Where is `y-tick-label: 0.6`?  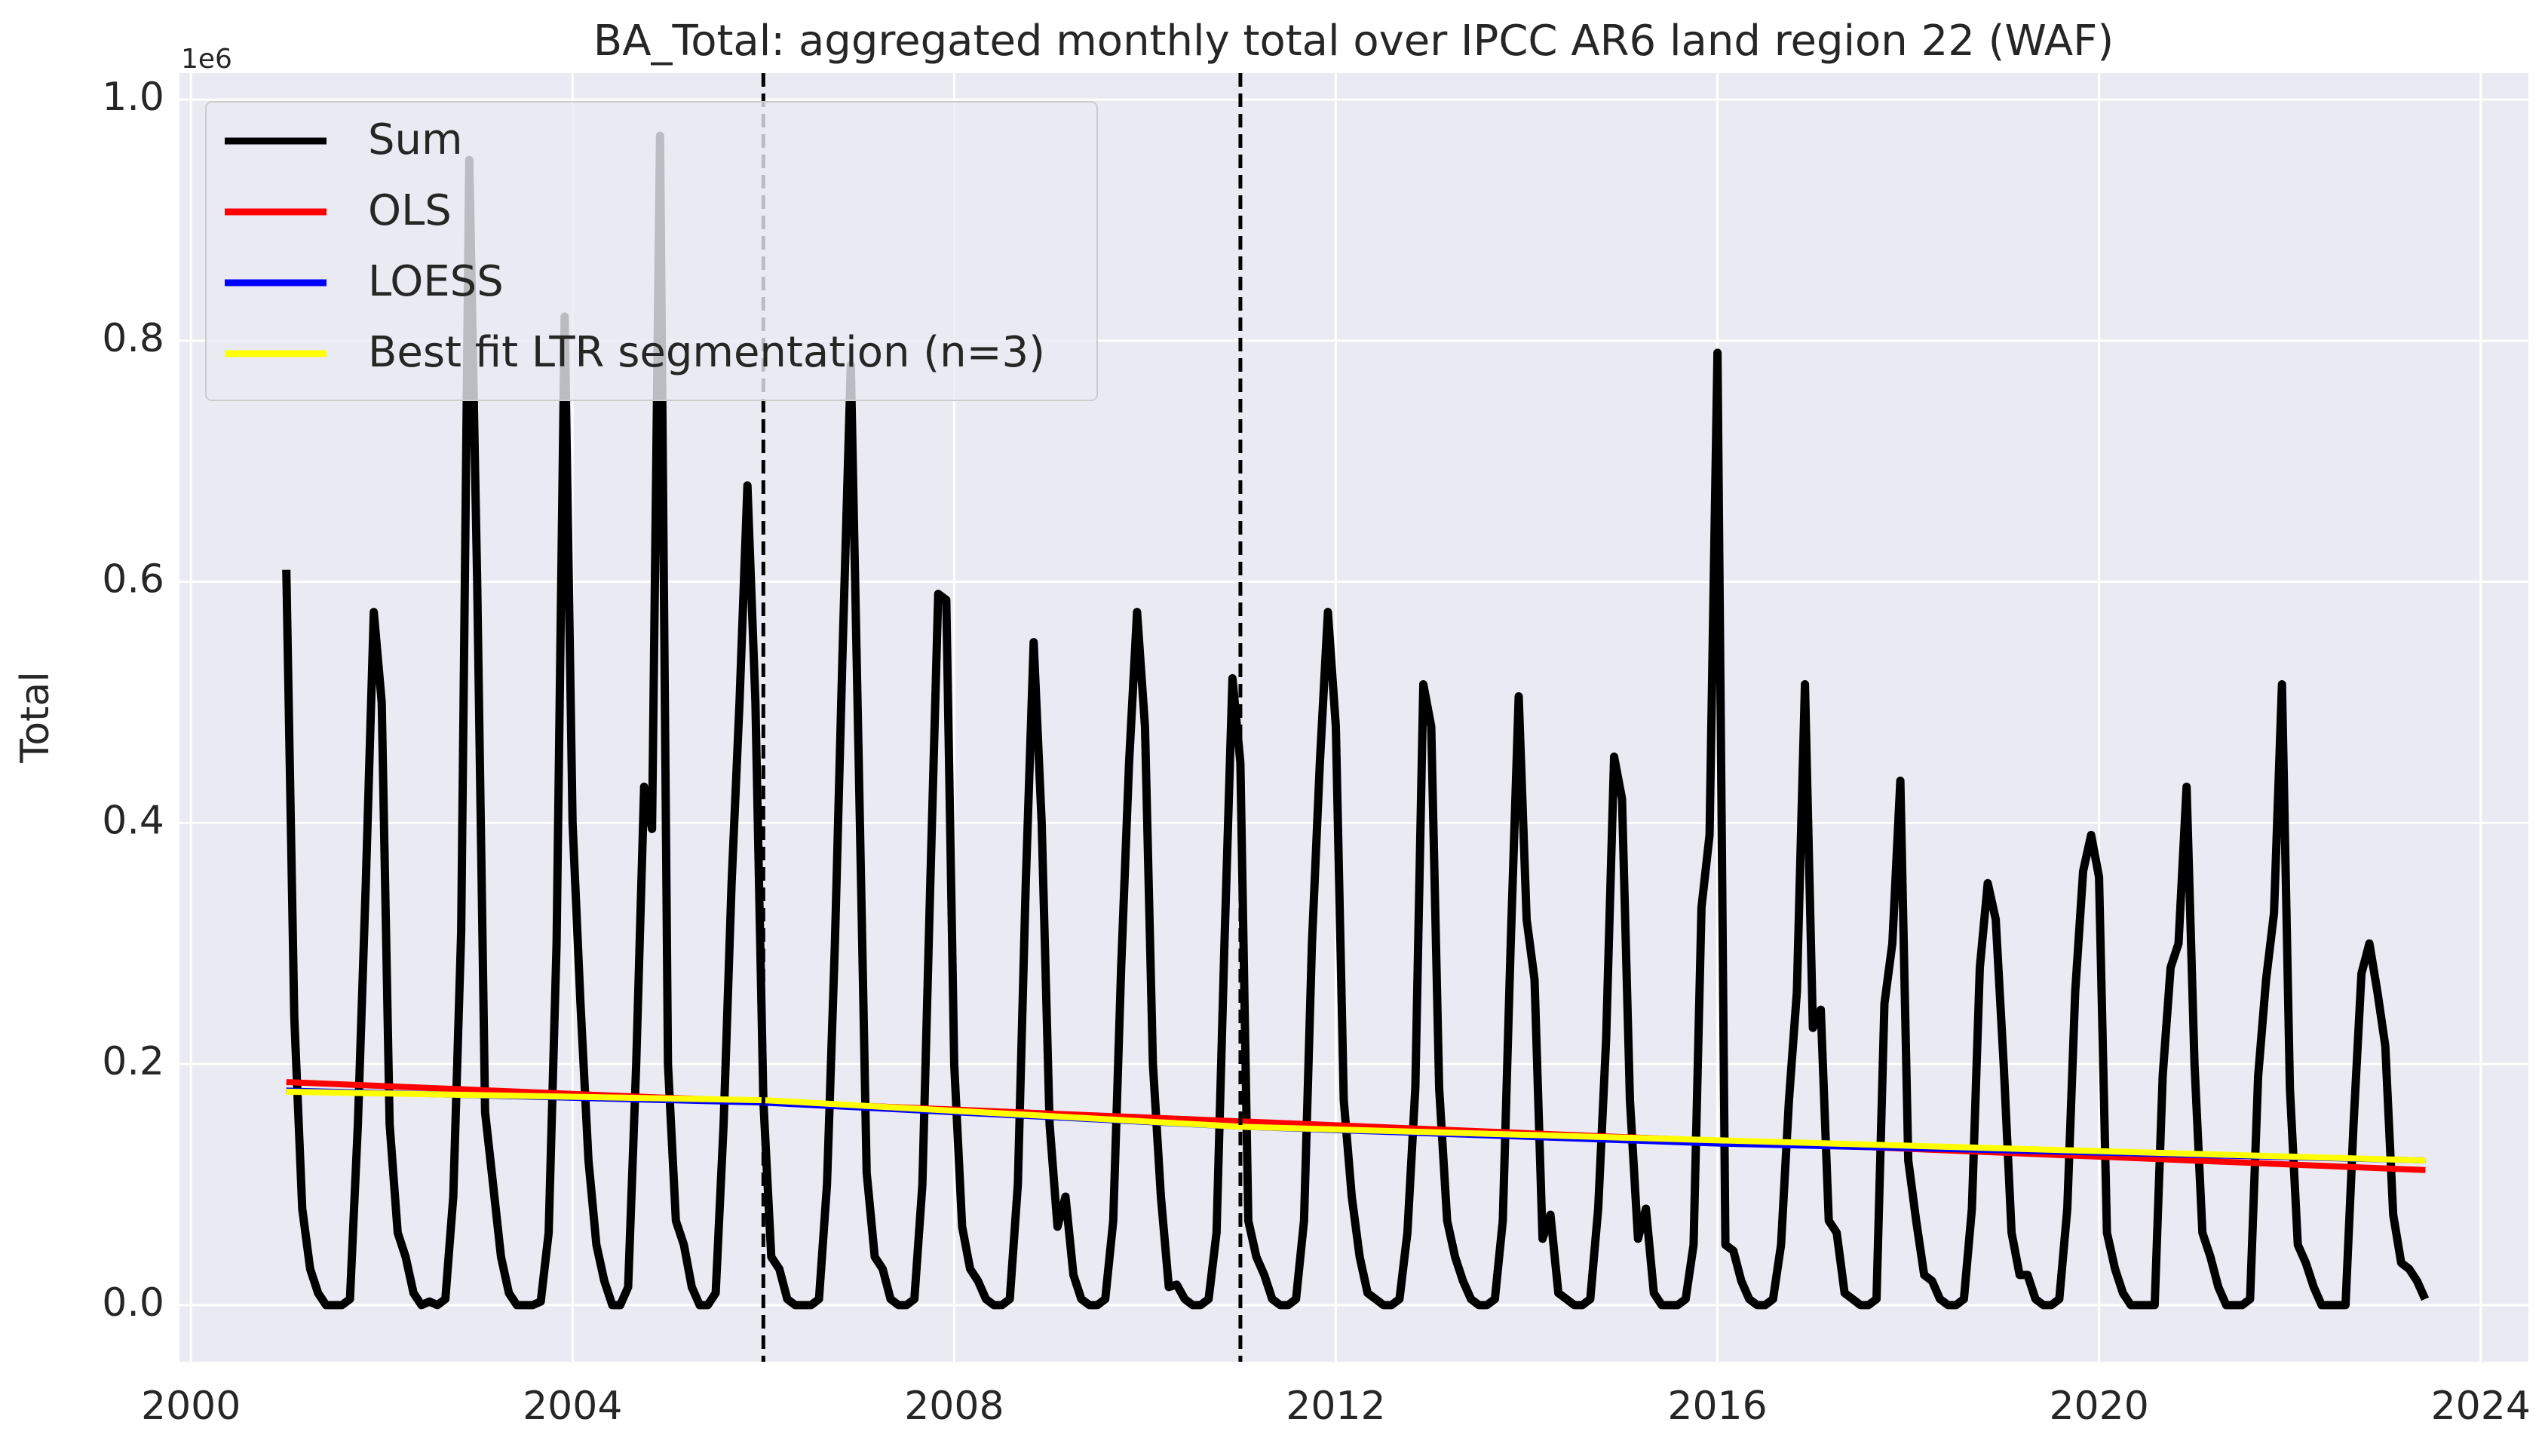
y-tick-label: 0.6 is located at coordinates (133, 579).